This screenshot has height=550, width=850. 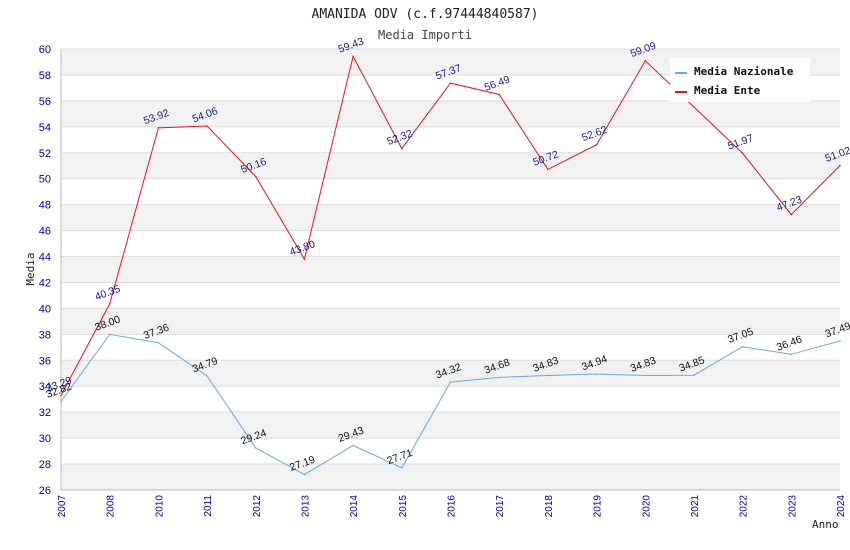 I want to click on y-tick-label: 48, so click(x=45, y=206).